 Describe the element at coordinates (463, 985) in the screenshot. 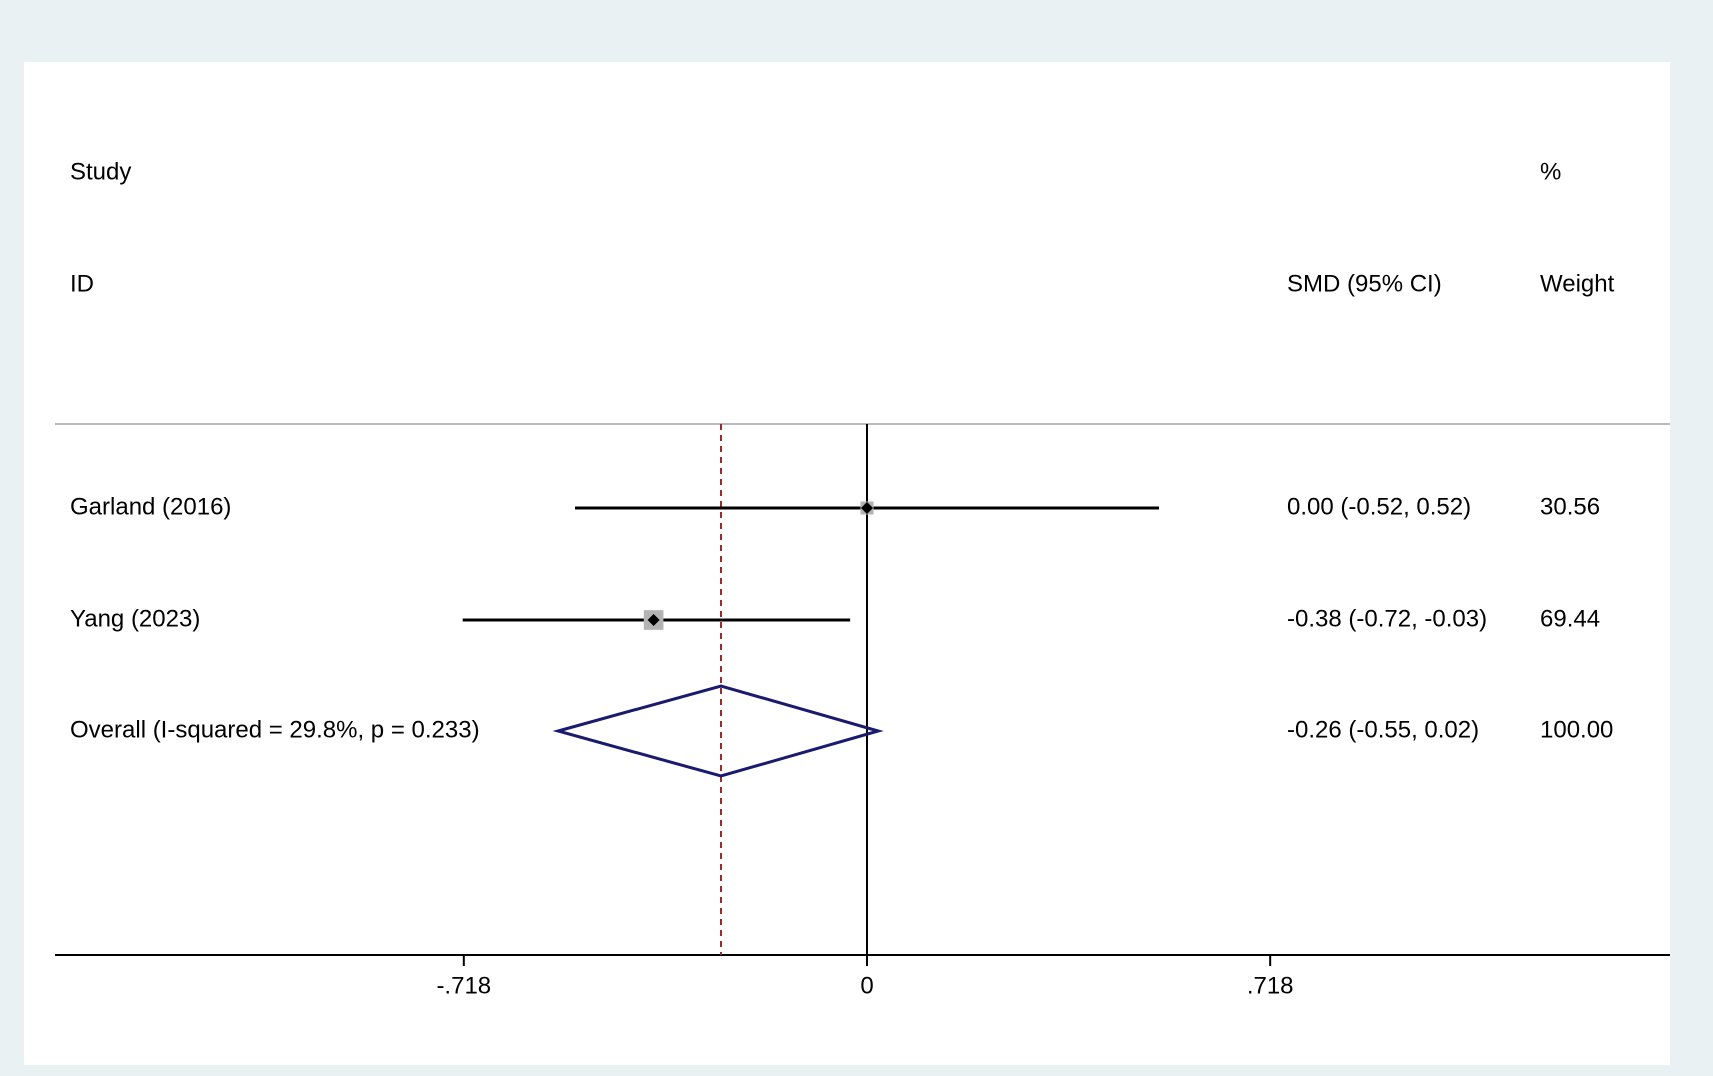

I see `x-tick-label: -.718` at that location.